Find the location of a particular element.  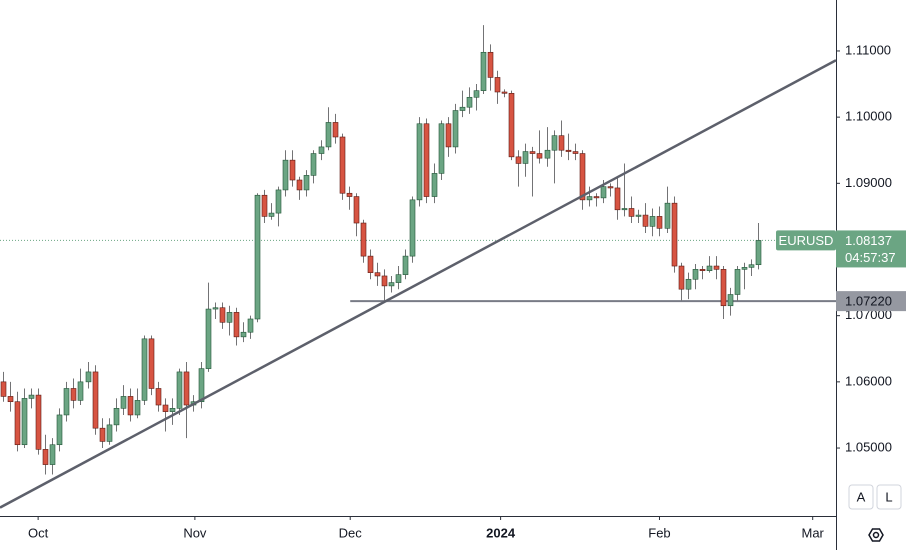

auto-scale-label: A is located at coordinates (861, 496).